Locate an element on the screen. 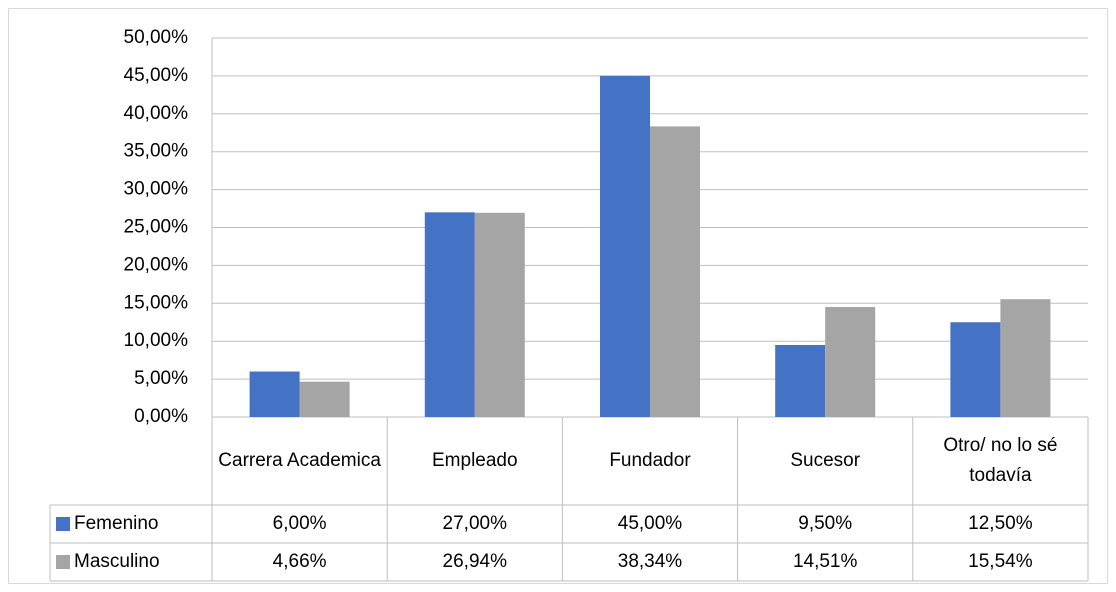 This screenshot has width=1116, height=592. table-value: 12,50% is located at coordinates (1000, 524).